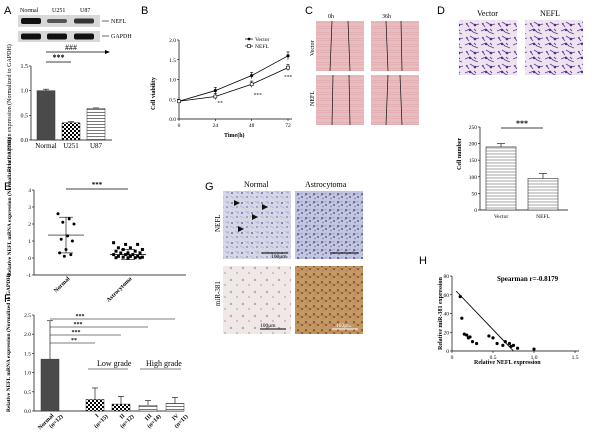 The width and height of the screenshot is (600, 446). I want to click on spearman-annotation: Spearman r=-0.8179, so click(528, 279).